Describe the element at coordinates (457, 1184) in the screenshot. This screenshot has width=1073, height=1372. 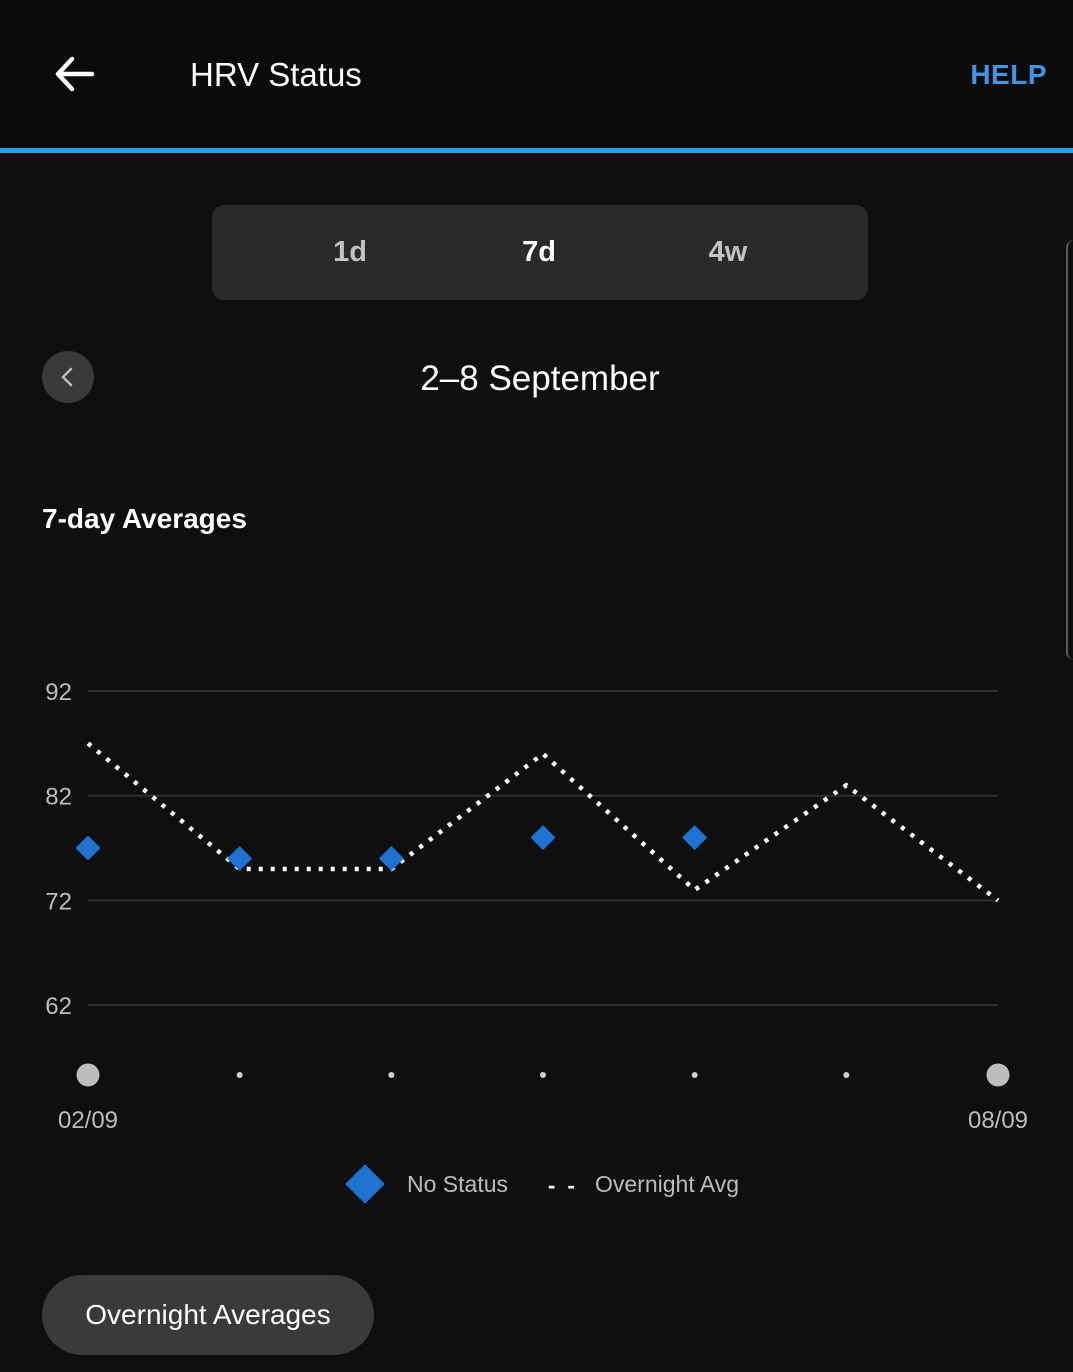
I see `legend-no-status: No Status` at that location.